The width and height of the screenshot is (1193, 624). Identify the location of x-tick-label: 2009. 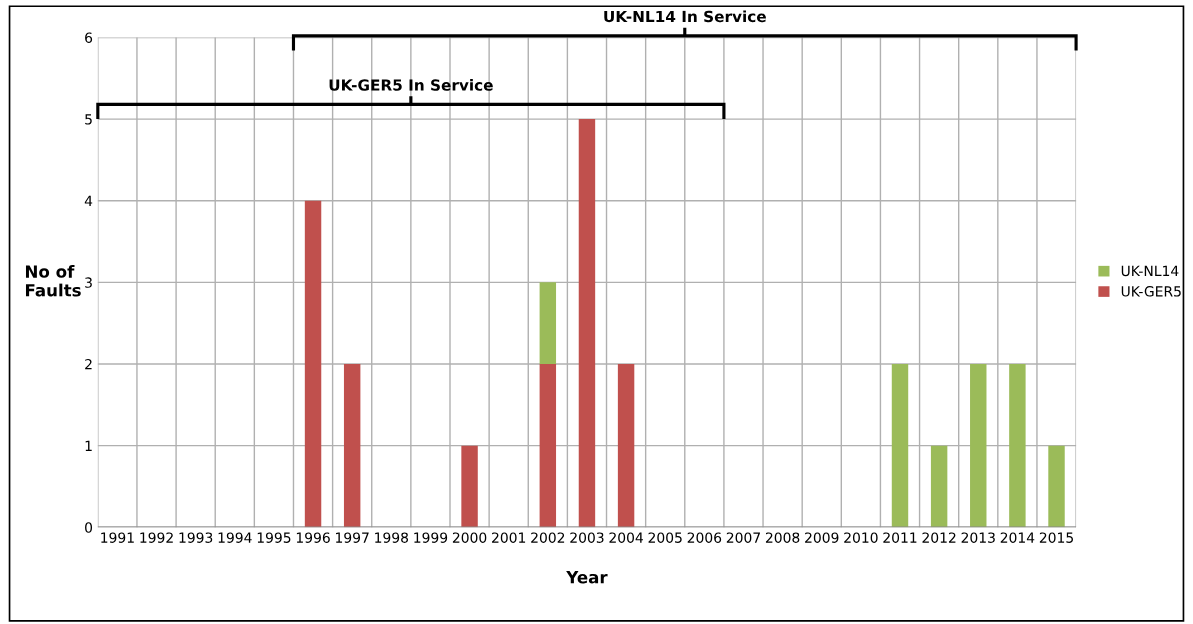
(822, 537).